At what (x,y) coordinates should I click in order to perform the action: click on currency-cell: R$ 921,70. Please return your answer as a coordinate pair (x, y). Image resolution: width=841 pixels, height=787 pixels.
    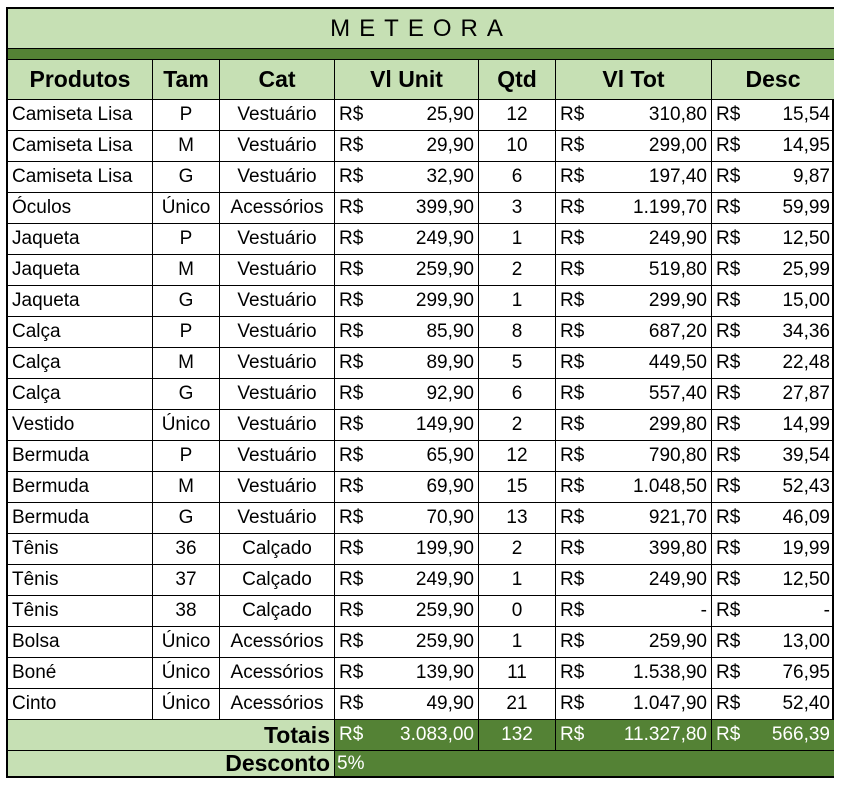
    Looking at the image, I should click on (634, 518).